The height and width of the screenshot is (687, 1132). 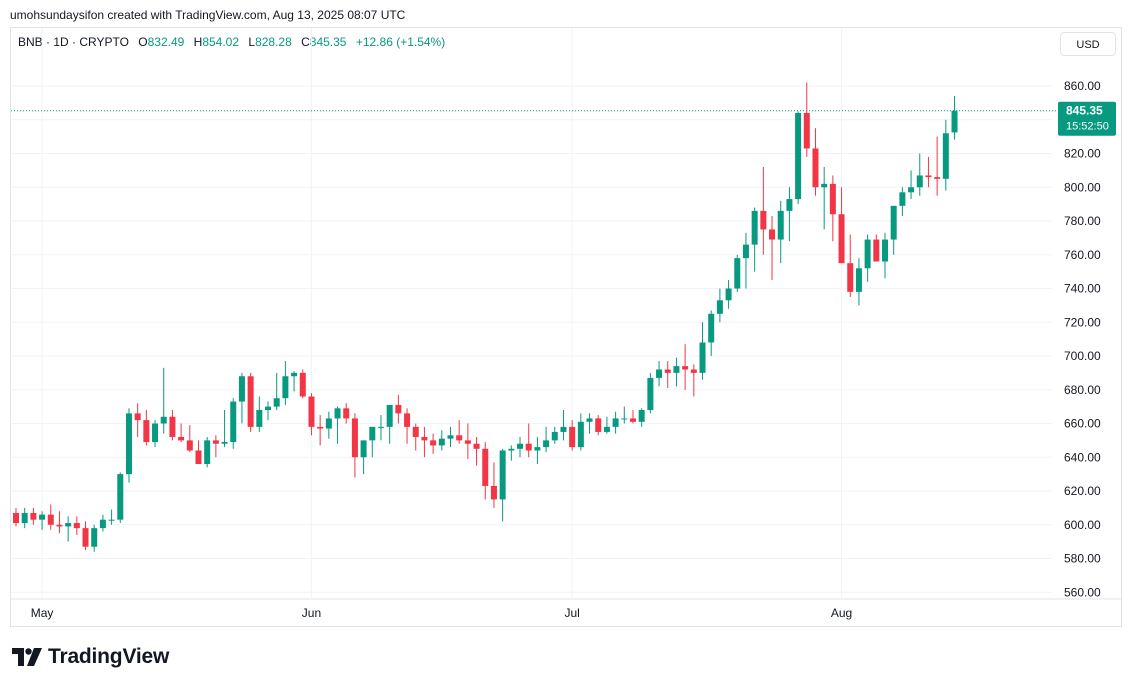 What do you see at coordinates (1082, 221) in the screenshot?
I see `y-tick-label: 780.00` at bounding box center [1082, 221].